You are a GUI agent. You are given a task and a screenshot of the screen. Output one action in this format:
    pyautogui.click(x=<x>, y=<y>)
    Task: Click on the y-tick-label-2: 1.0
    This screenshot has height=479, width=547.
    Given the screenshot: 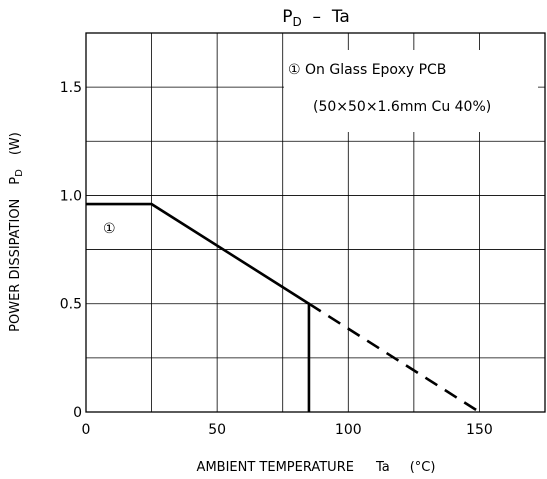 What is the action you would take?
    pyautogui.click(x=71, y=196)
    